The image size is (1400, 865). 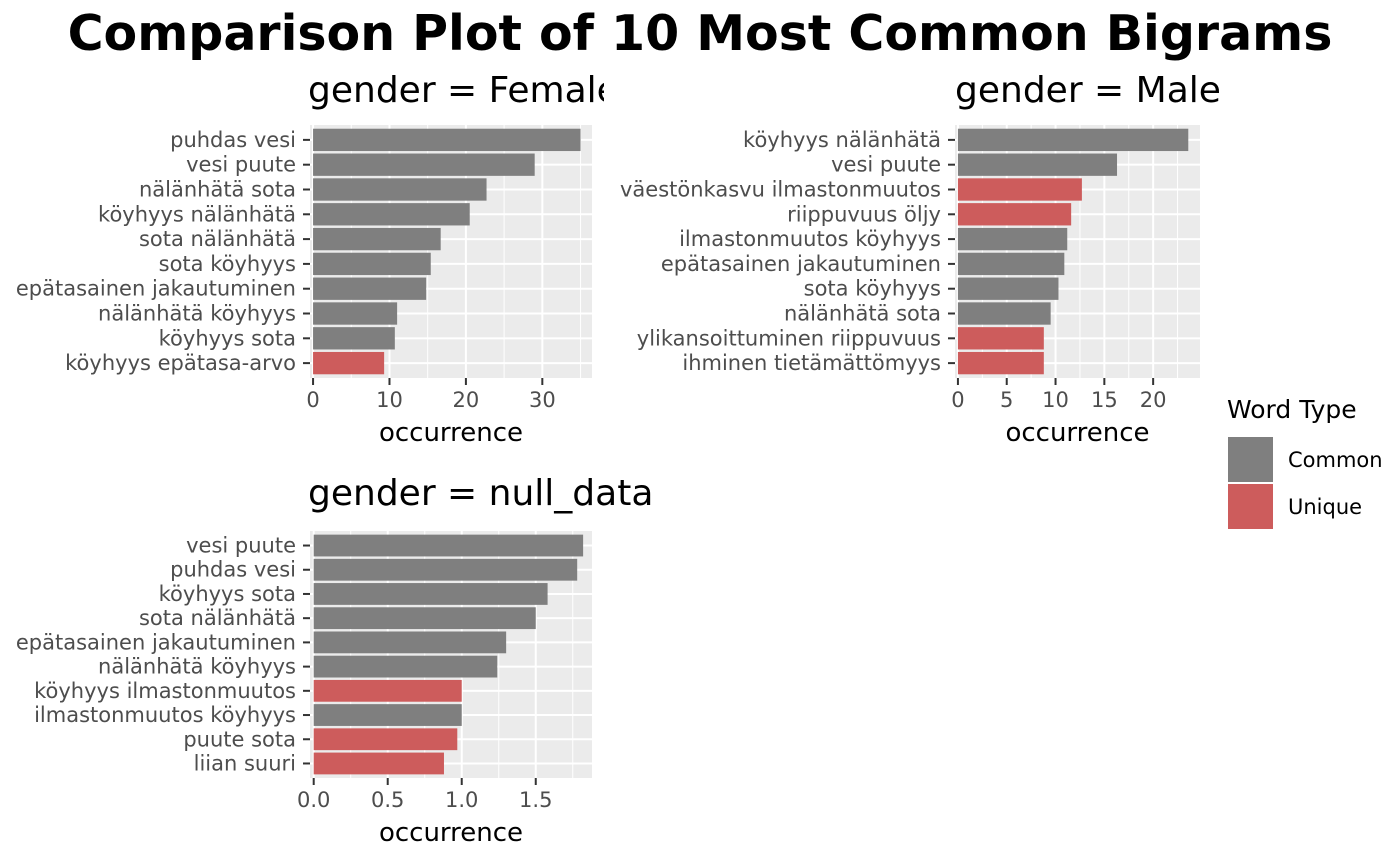 What do you see at coordinates (239, 739) in the screenshot?
I see `category-label: puute sota` at bounding box center [239, 739].